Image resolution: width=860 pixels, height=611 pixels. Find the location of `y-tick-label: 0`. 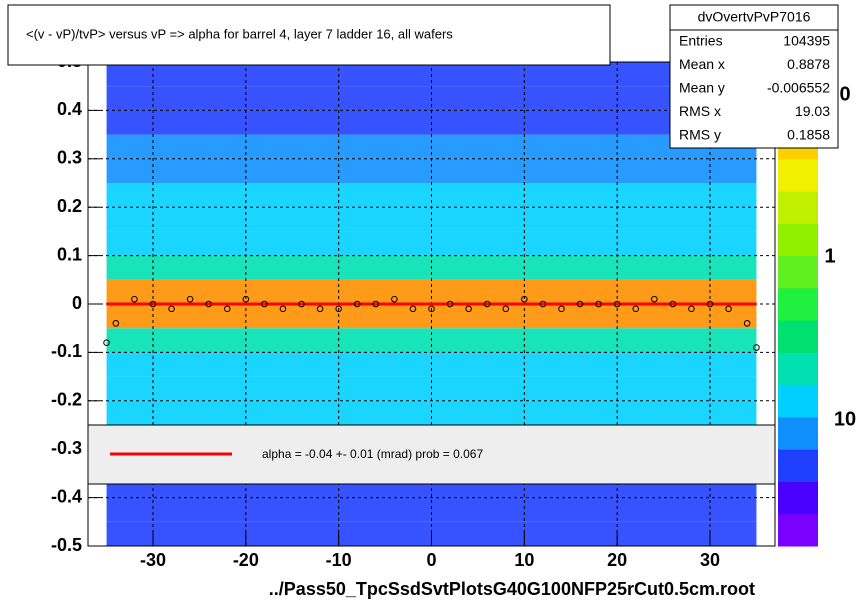

y-tick-label: 0 is located at coordinates (77, 303).